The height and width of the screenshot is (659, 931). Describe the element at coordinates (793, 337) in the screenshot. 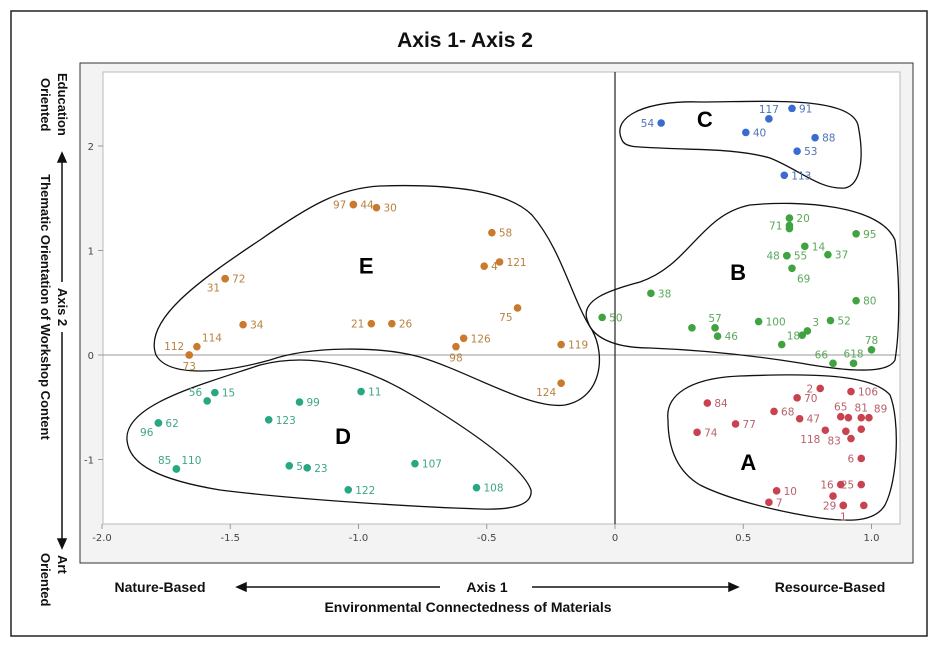

I see `point-label: 18` at that location.